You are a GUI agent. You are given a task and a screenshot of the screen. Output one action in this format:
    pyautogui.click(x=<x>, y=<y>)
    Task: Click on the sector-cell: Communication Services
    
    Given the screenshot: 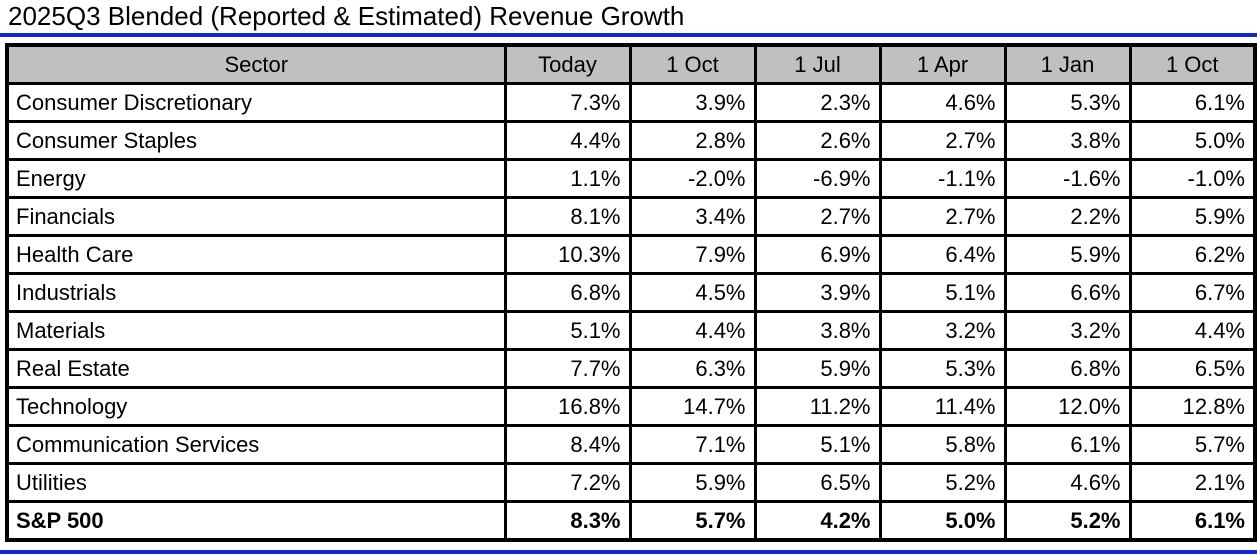 What is the action you would take?
    pyautogui.click(x=256, y=444)
    